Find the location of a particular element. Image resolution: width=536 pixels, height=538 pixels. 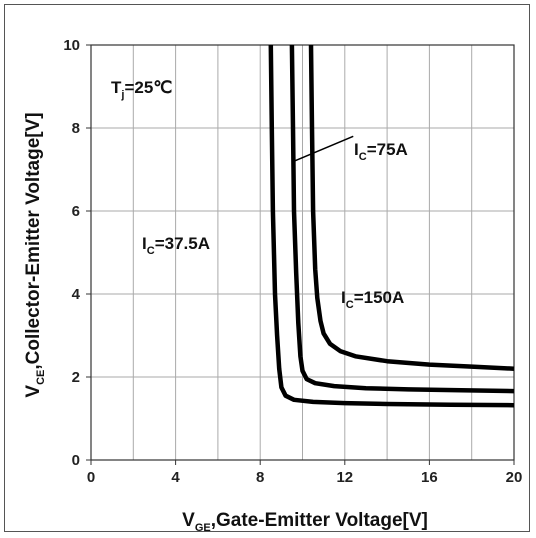

y-axis-title: VCE,Collector-Emitter Voltage[V] is located at coordinates (35, 254).